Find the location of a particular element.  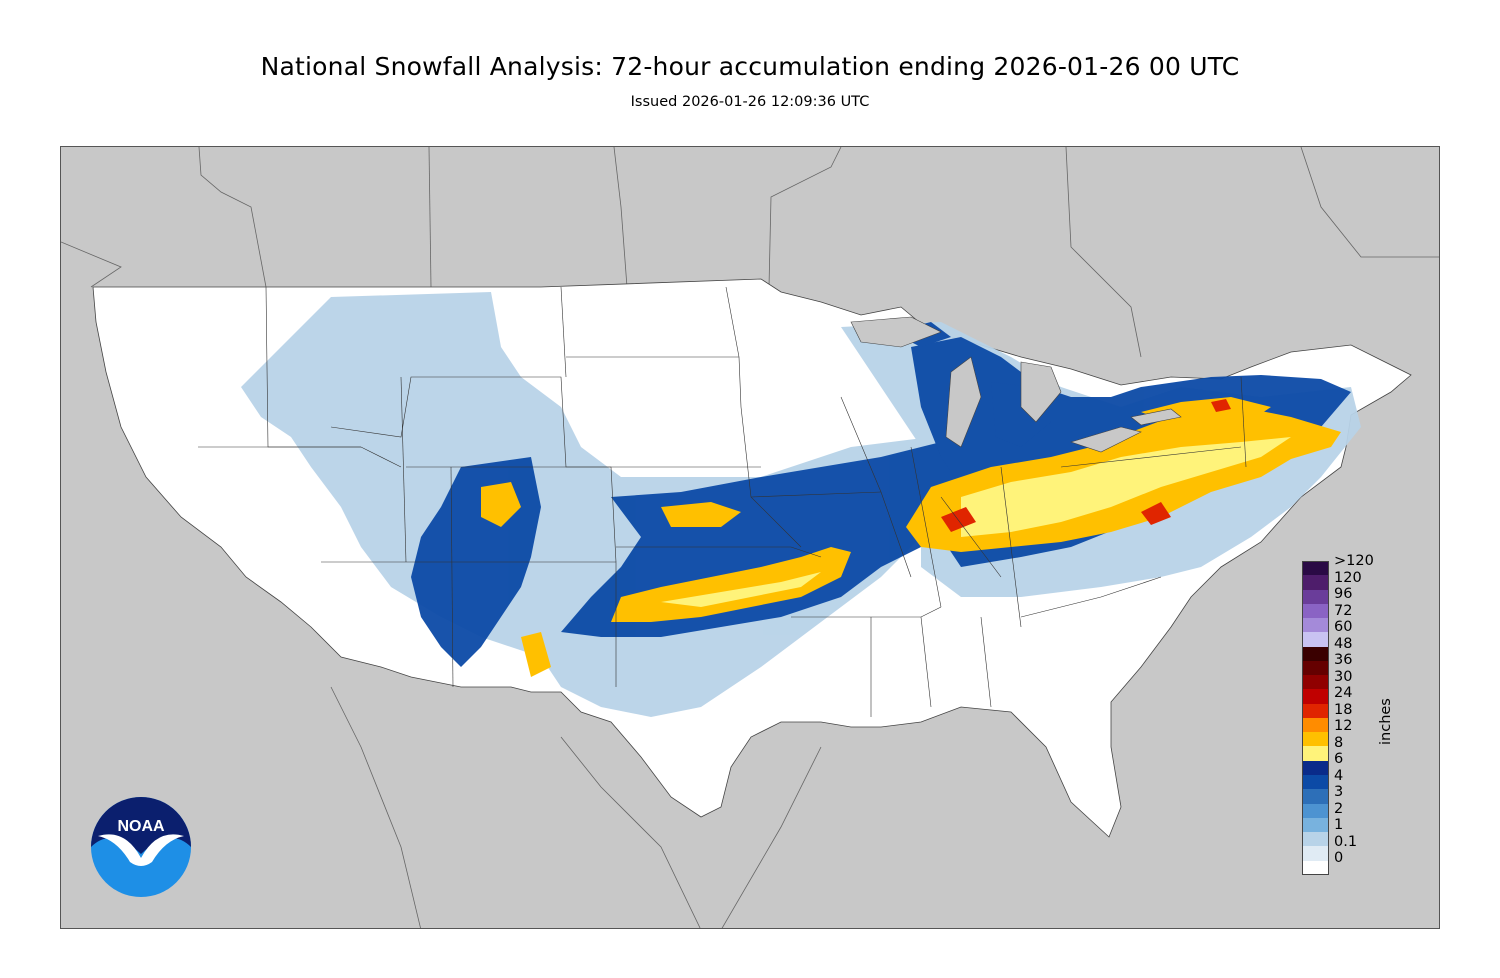

legend is located at coordinates (1315, 718).